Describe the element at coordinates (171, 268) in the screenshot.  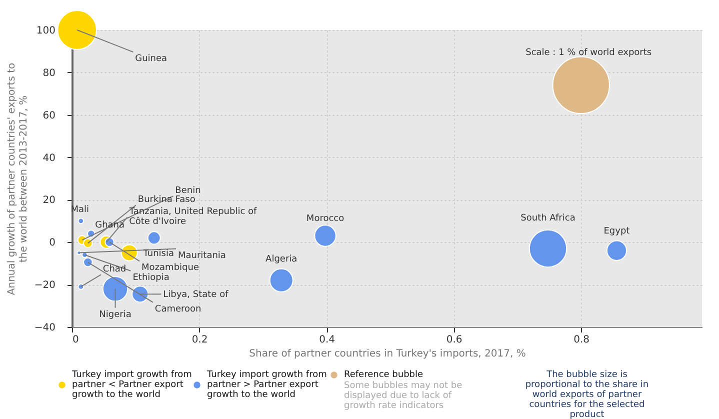
I see `annotation: Mozambique` at that location.